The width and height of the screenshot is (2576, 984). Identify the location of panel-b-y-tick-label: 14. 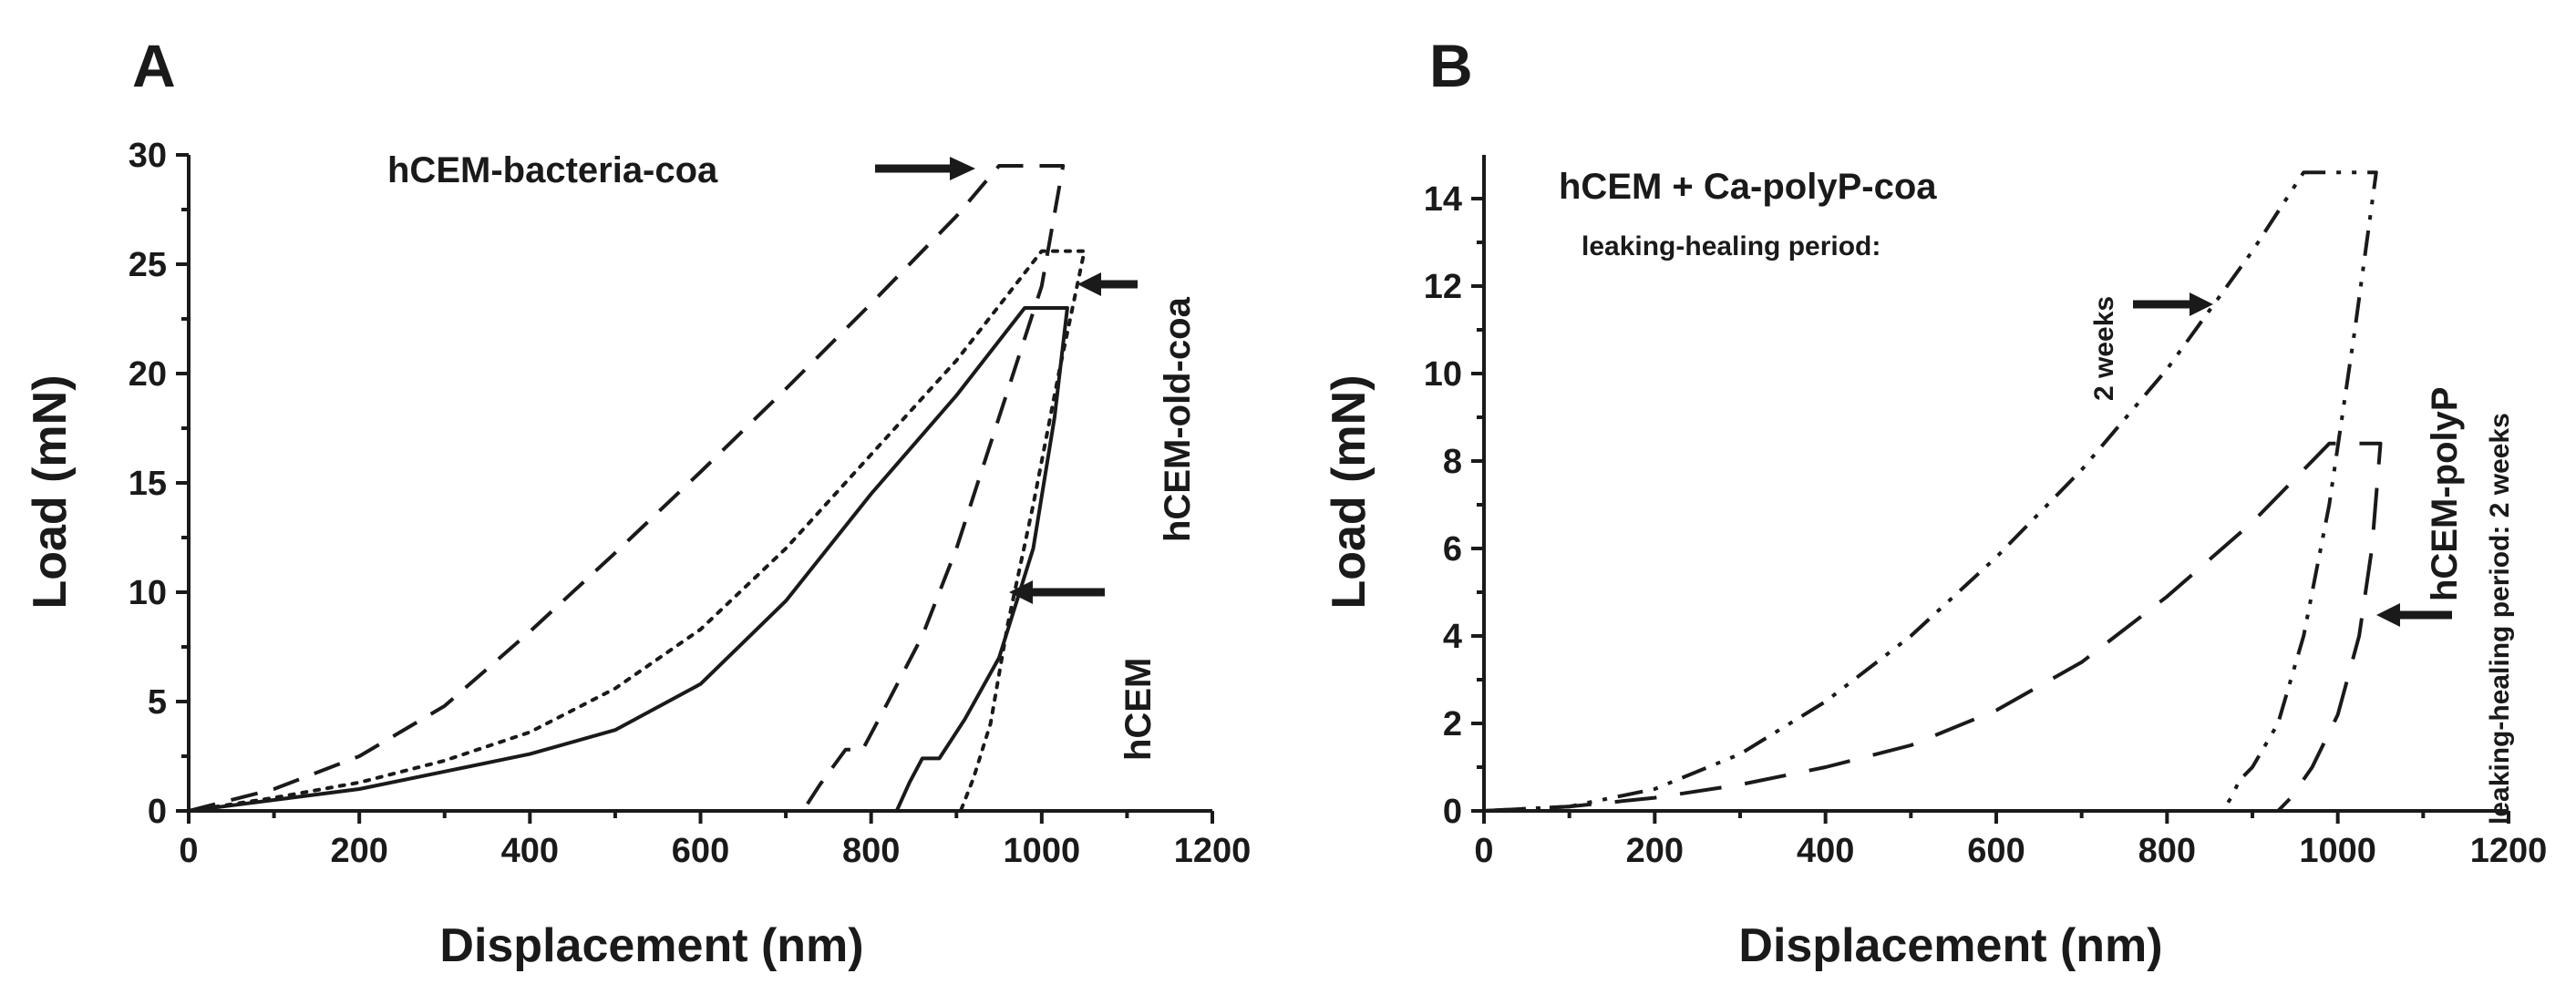
(1443, 199).